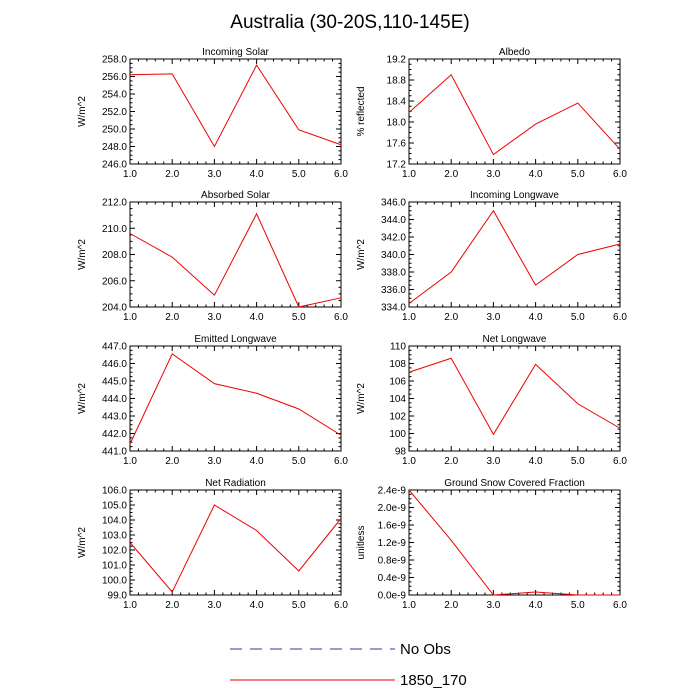  What do you see at coordinates (397, 364) in the screenshot?
I see `y-tick-label: 108` at bounding box center [397, 364].